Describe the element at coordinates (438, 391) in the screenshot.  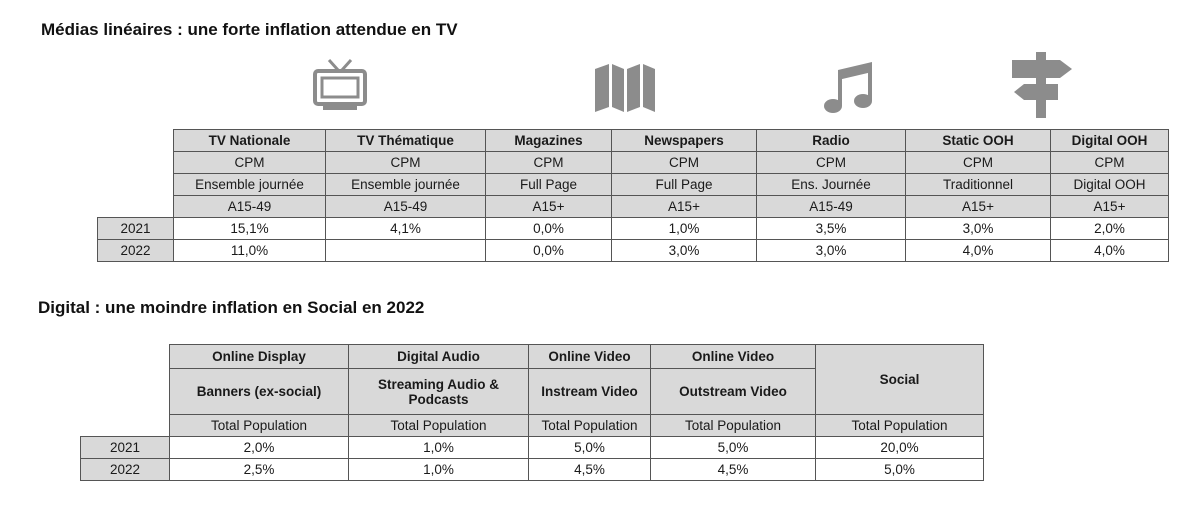
I see `format-cell: Streaming Audio & Podcasts` at that location.